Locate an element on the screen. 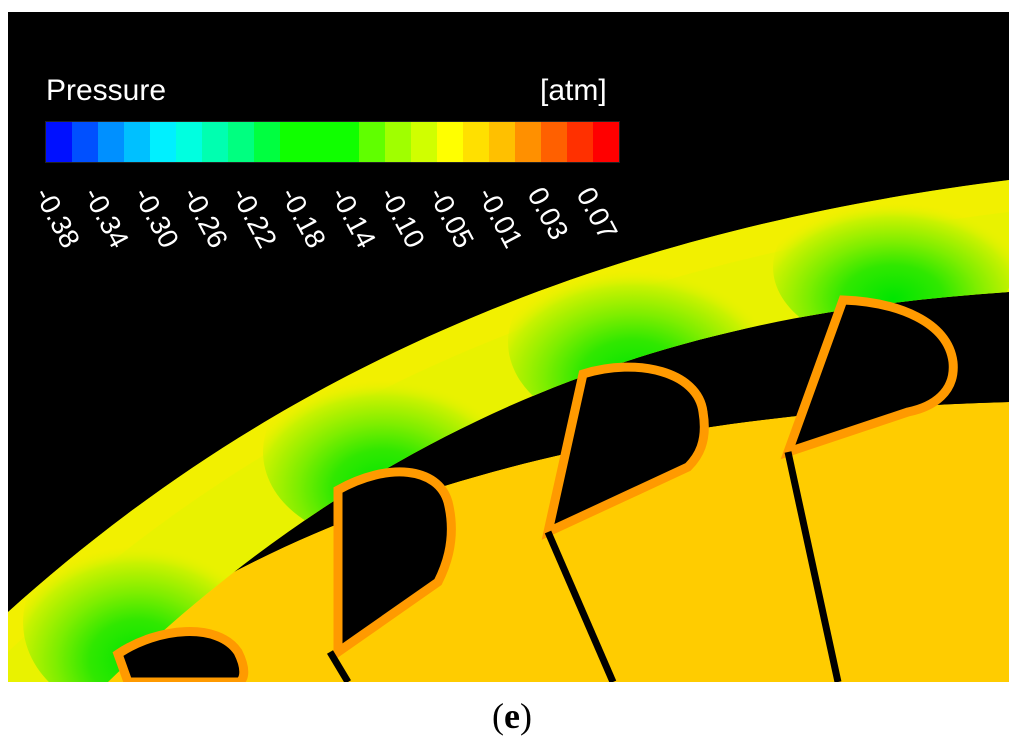  caption-letter: e is located at coordinates (512, 716).